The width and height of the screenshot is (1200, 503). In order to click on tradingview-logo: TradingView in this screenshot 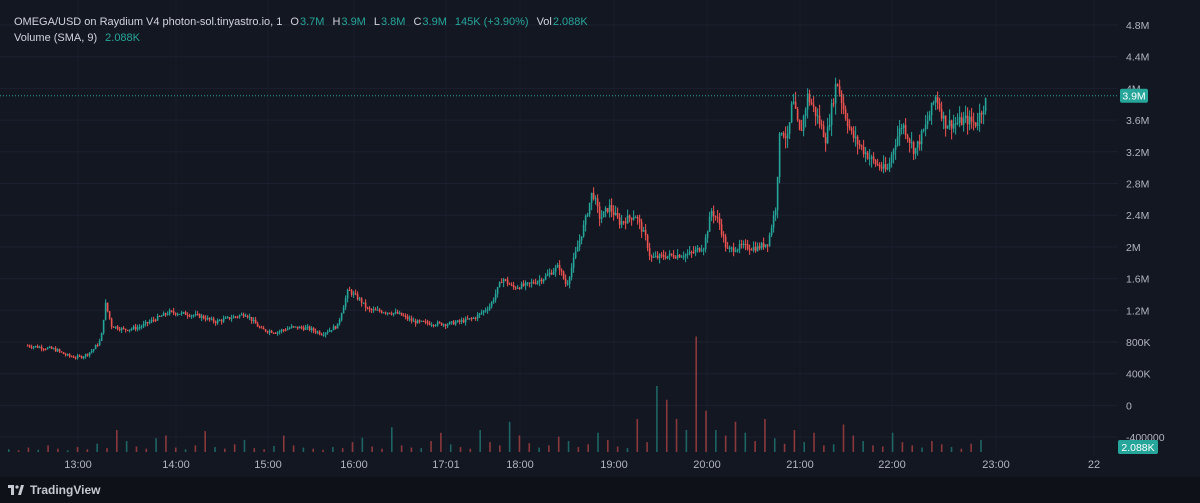, I will do `click(54, 490)`.